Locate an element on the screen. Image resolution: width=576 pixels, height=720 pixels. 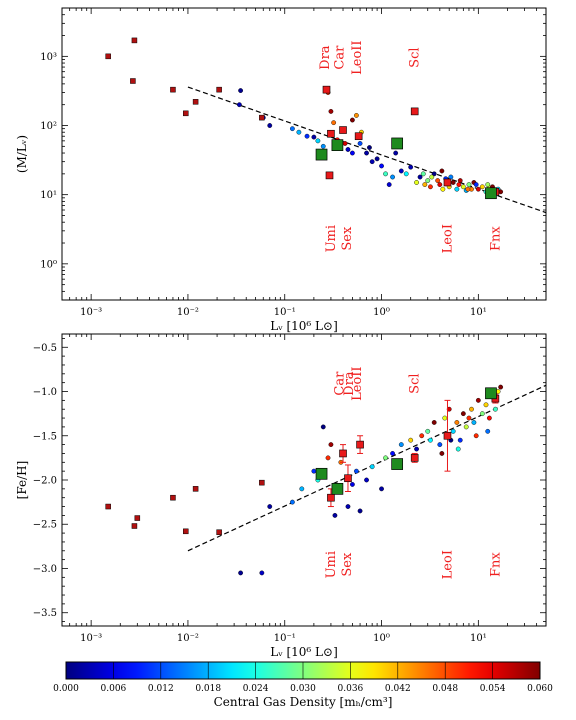
y-tick-label: 10² is located at coordinates (48, 126).